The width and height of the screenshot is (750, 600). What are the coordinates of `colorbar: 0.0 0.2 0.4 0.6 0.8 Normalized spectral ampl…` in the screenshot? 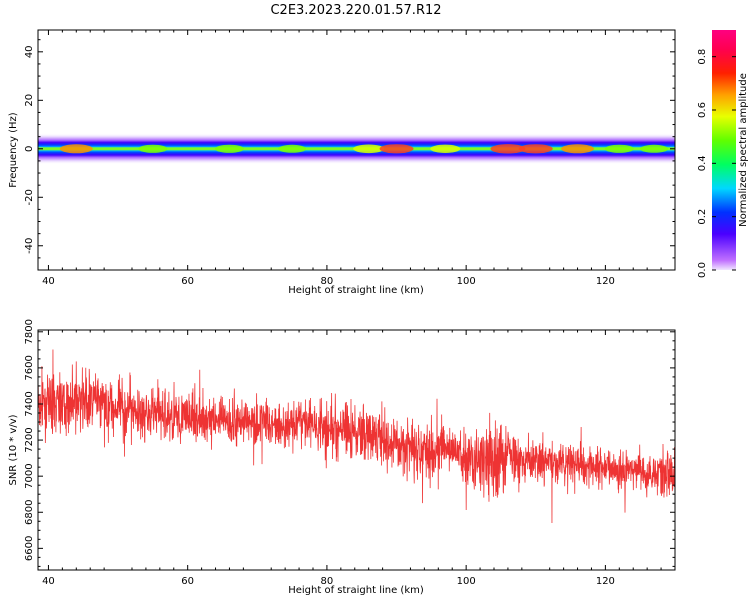 It's located at (723, 154).